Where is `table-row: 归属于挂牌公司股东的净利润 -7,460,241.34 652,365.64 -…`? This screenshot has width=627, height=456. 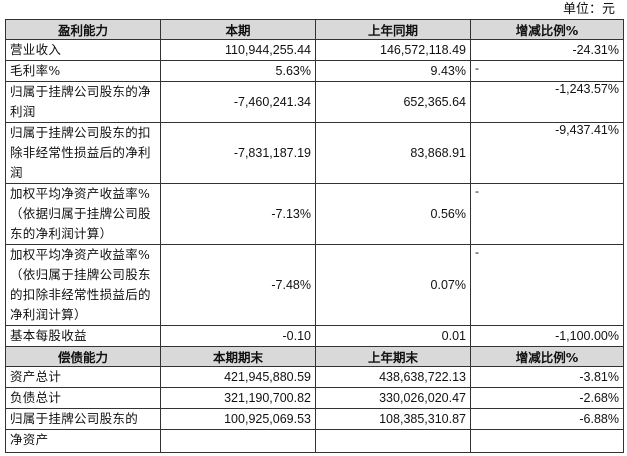 table-row: 归属于挂牌公司股东的净利润 -7,460,241.34 652,365.64 -… is located at coordinates (314, 102).